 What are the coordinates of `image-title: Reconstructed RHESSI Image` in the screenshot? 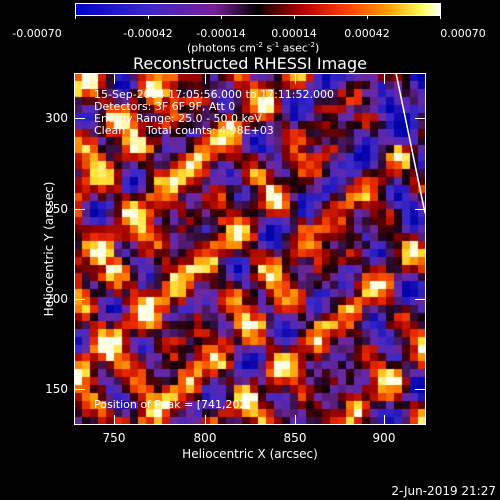 It's located at (250, 63).